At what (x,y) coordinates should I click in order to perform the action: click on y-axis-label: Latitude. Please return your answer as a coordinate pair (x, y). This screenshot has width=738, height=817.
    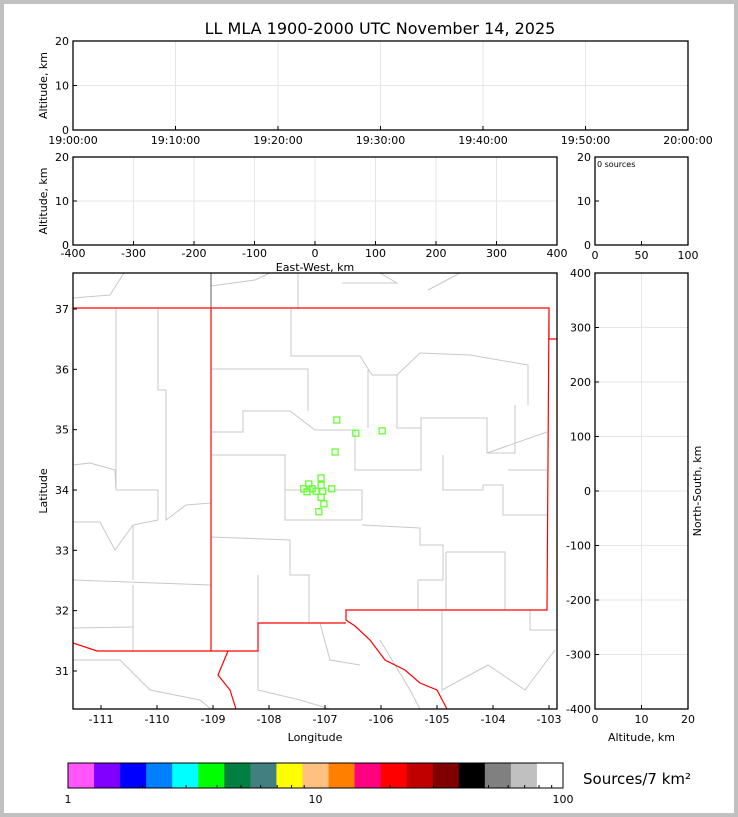
    Looking at the image, I should click on (43, 491).